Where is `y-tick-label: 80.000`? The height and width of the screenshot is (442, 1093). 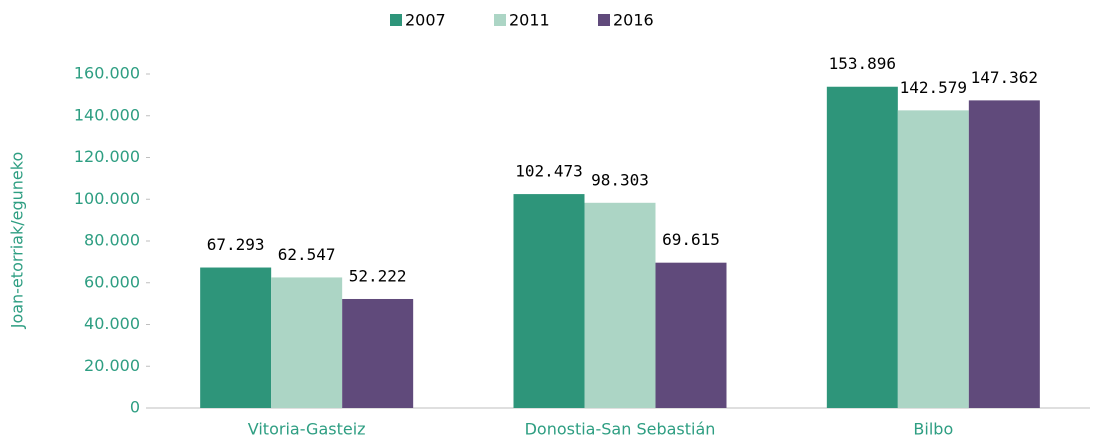 y-tick-label: 80.000 is located at coordinates (112, 240).